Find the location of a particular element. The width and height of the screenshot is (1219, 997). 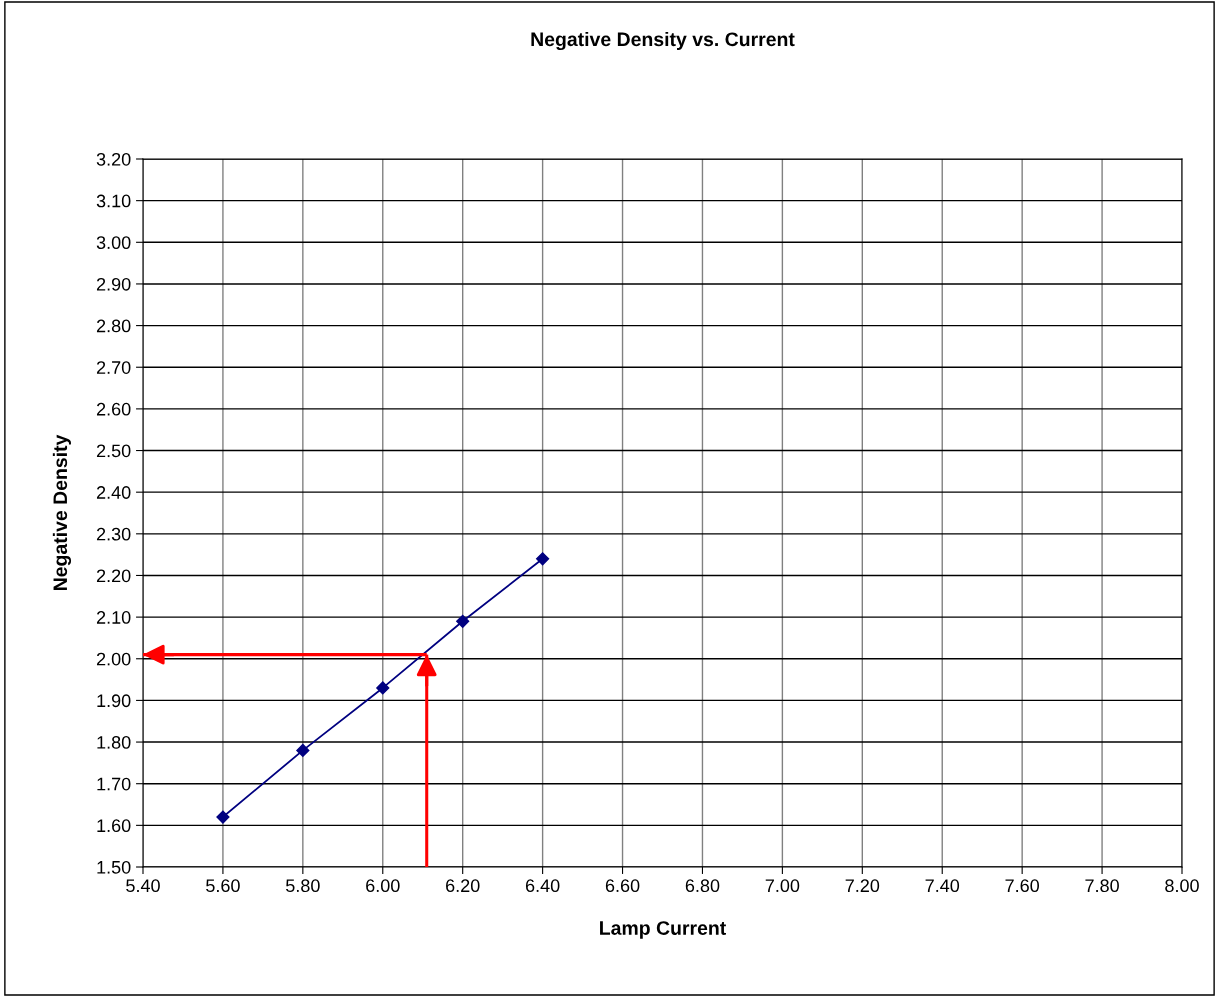

y-tick-label: 1.60 is located at coordinates (114, 826).